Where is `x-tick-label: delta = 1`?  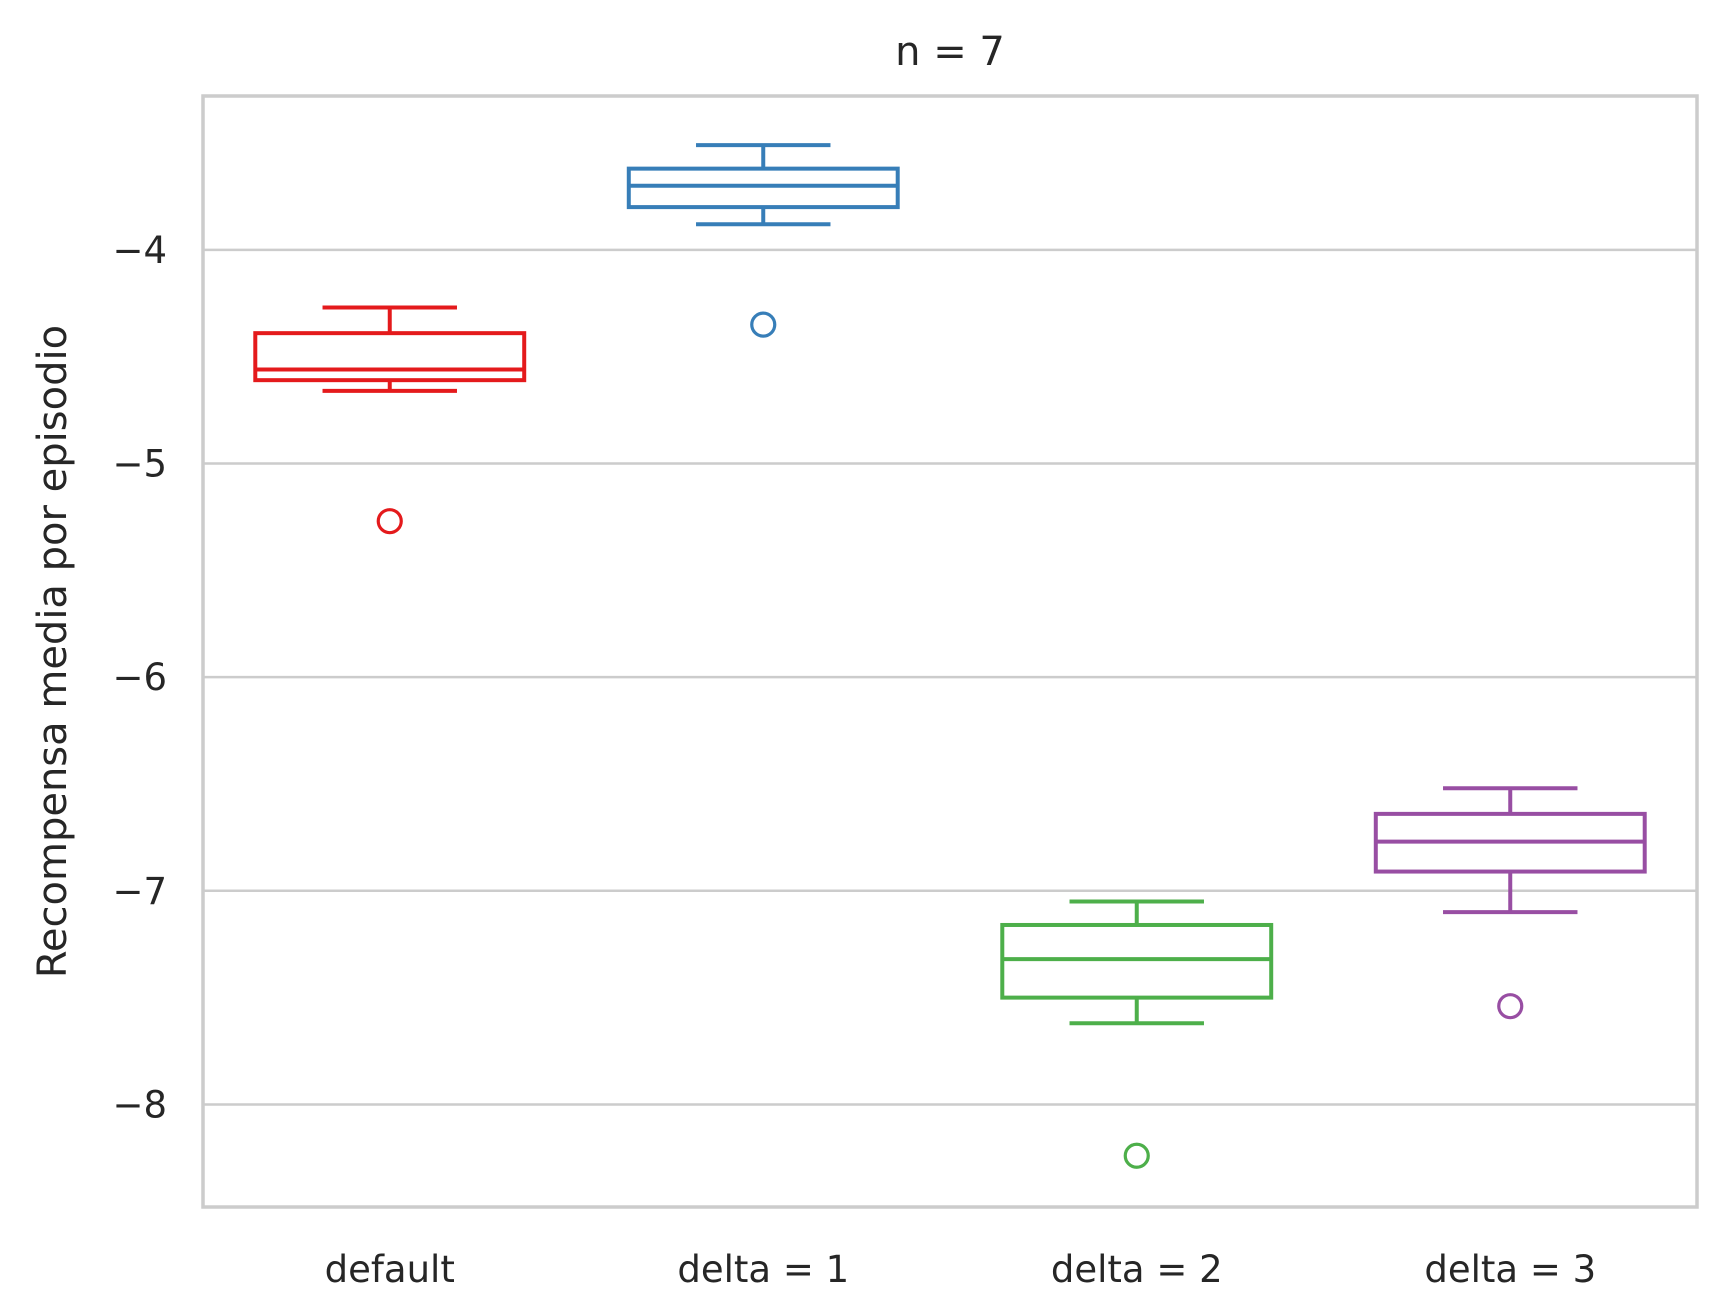
x-tick-label: delta = 1 is located at coordinates (763, 1269).